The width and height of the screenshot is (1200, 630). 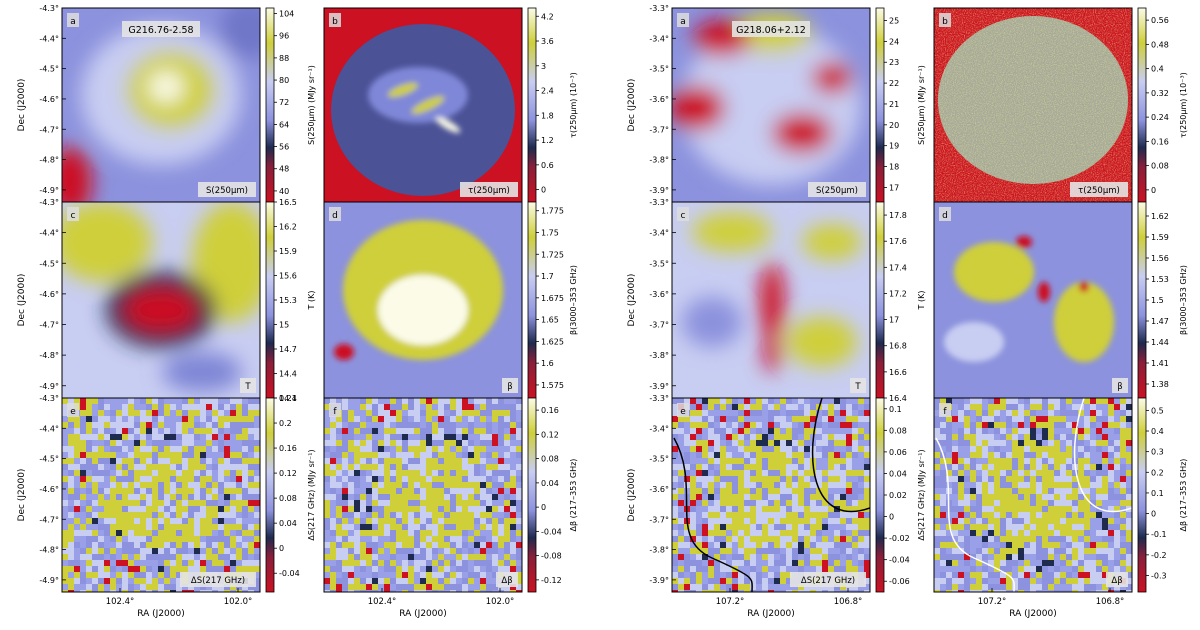 I want to click on colorbar-tick-label: 1.575, so click(x=552, y=385).